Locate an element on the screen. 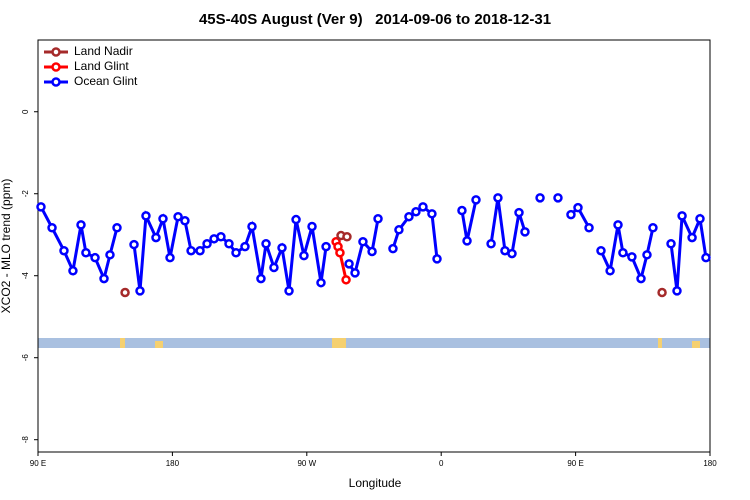 The height and width of the screenshot is (500, 750). legend-label: Land Glint is located at coordinates (101, 66).